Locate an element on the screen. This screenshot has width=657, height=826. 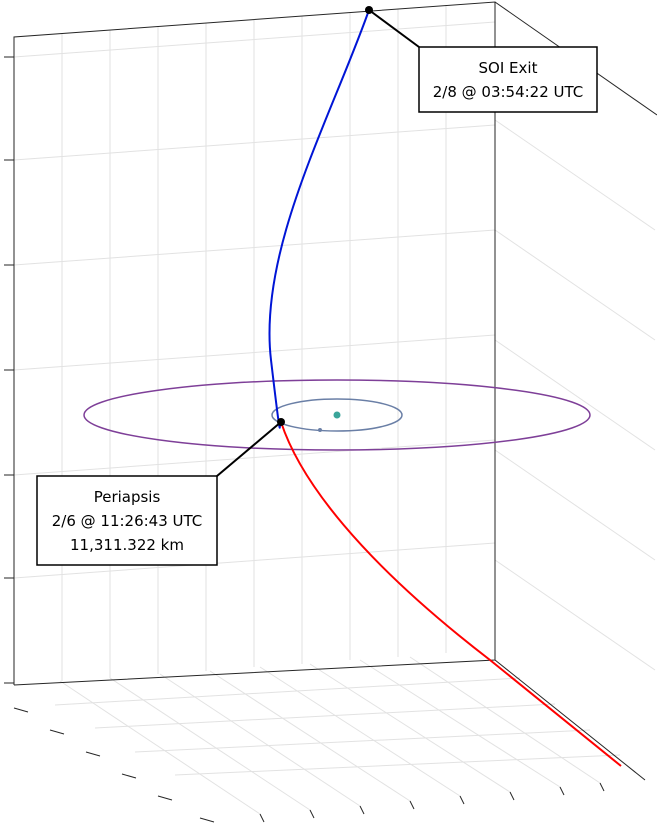
outer-orbit is located at coordinates (337, 415).